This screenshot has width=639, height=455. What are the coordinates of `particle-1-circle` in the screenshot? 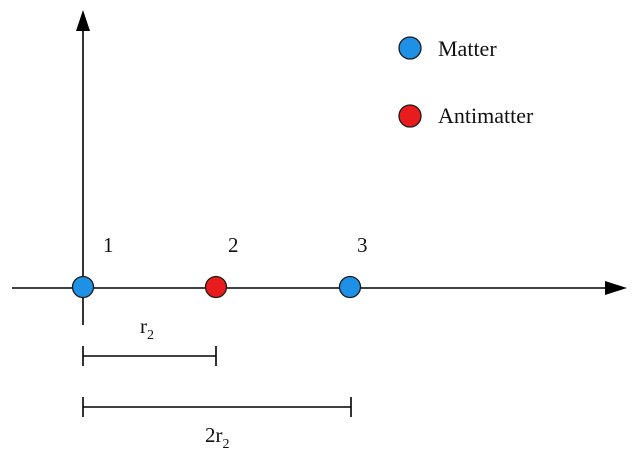 It's located at (83, 287).